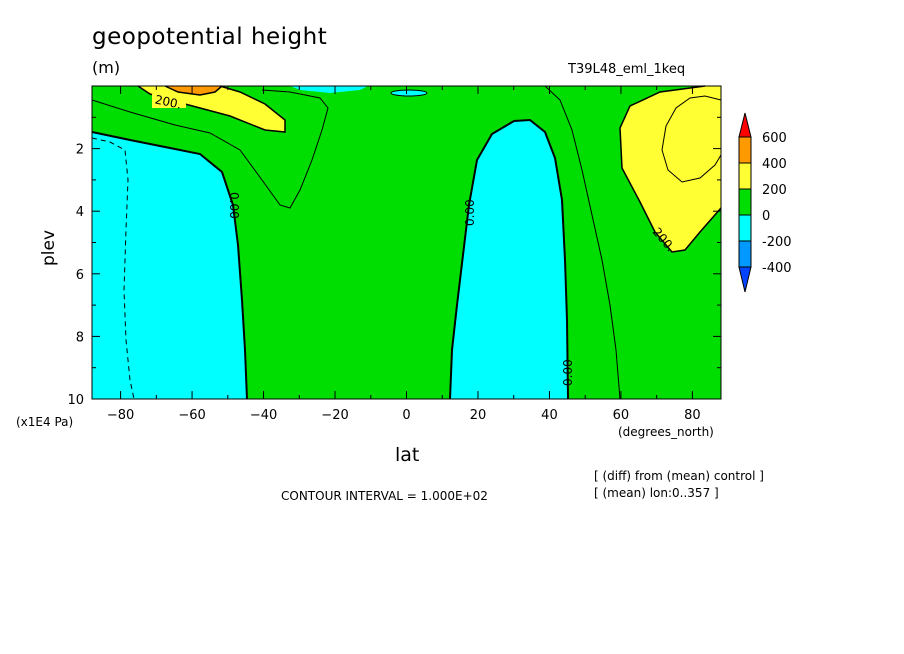 The height and width of the screenshot is (654, 904). What do you see at coordinates (691, 139) in the screenshot?
I see `contour-thin-nh-b` at bounding box center [691, 139].